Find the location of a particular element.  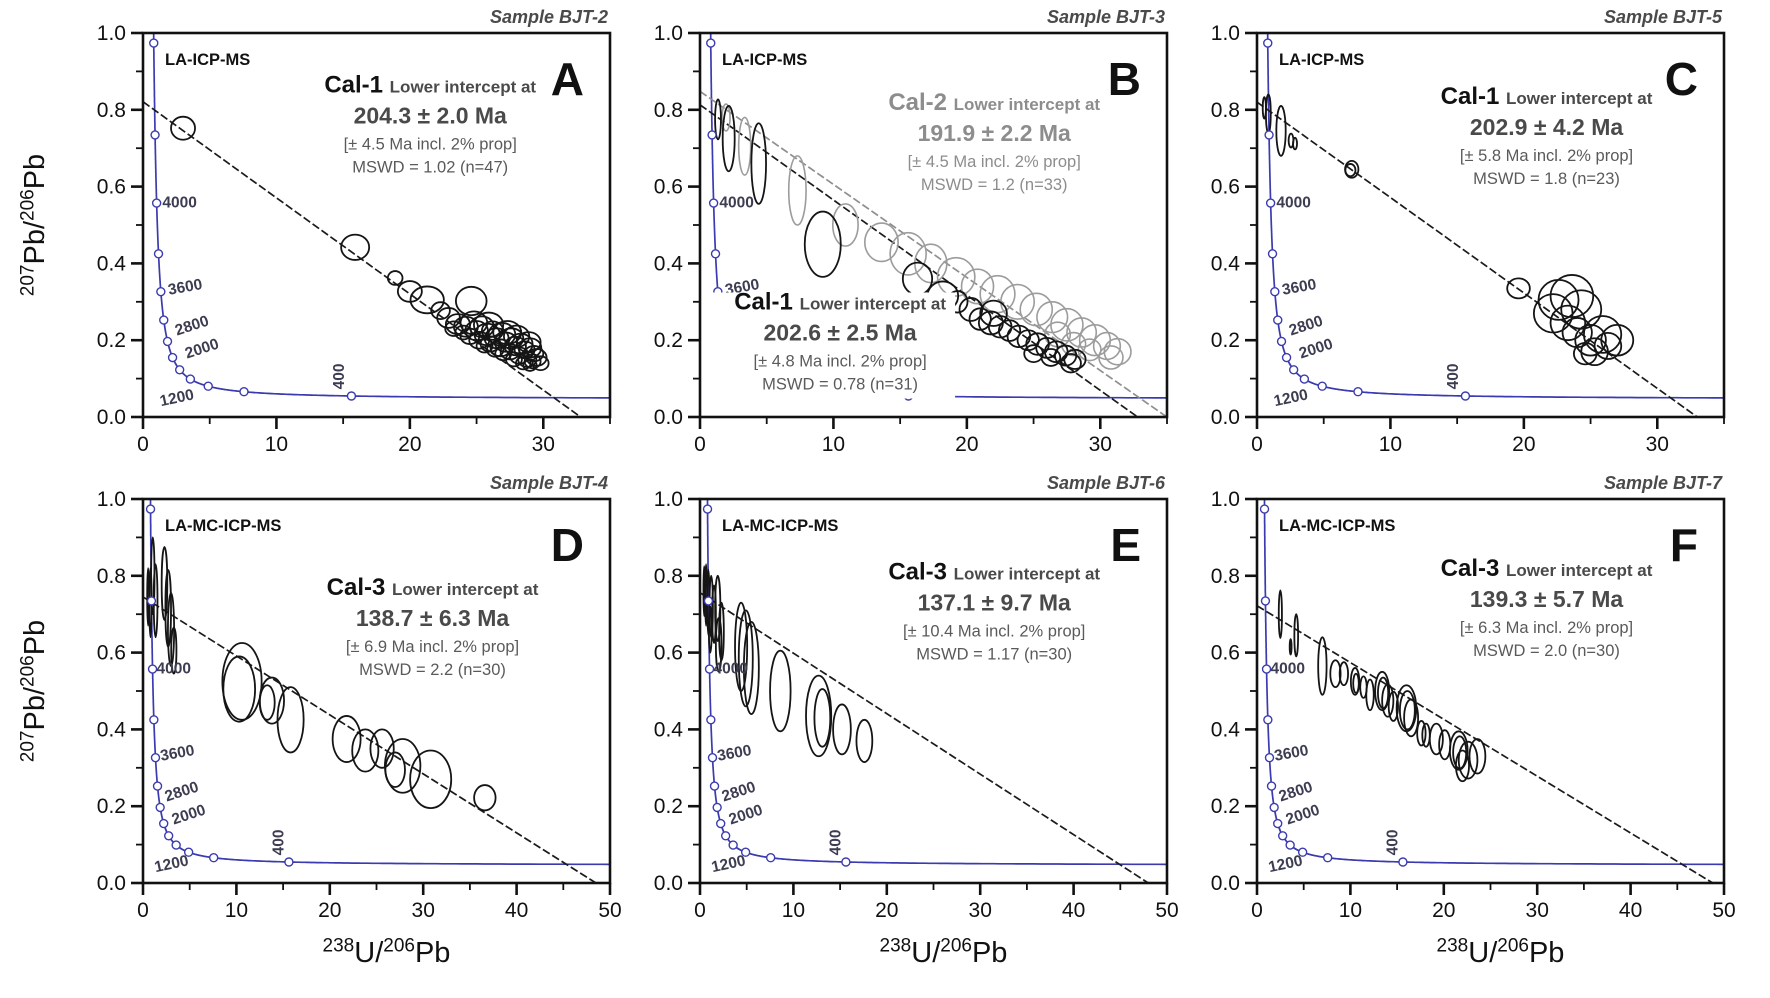

sample-label: Sample BJT-6 is located at coordinates (1106, 483).